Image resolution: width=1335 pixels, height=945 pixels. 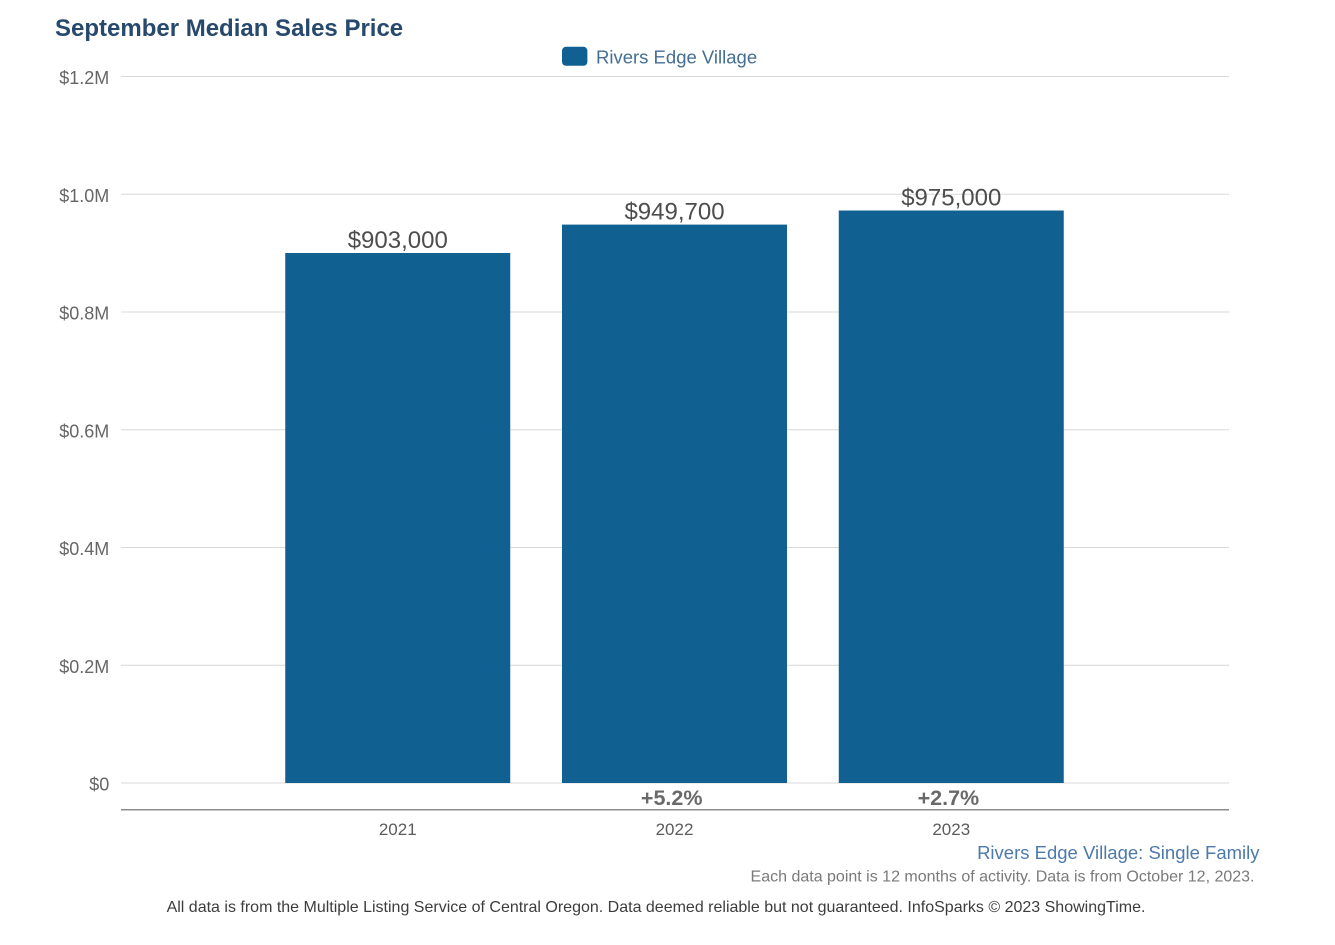 What do you see at coordinates (951, 829) in the screenshot?
I see `svg-text: 2023` at bounding box center [951, 829].